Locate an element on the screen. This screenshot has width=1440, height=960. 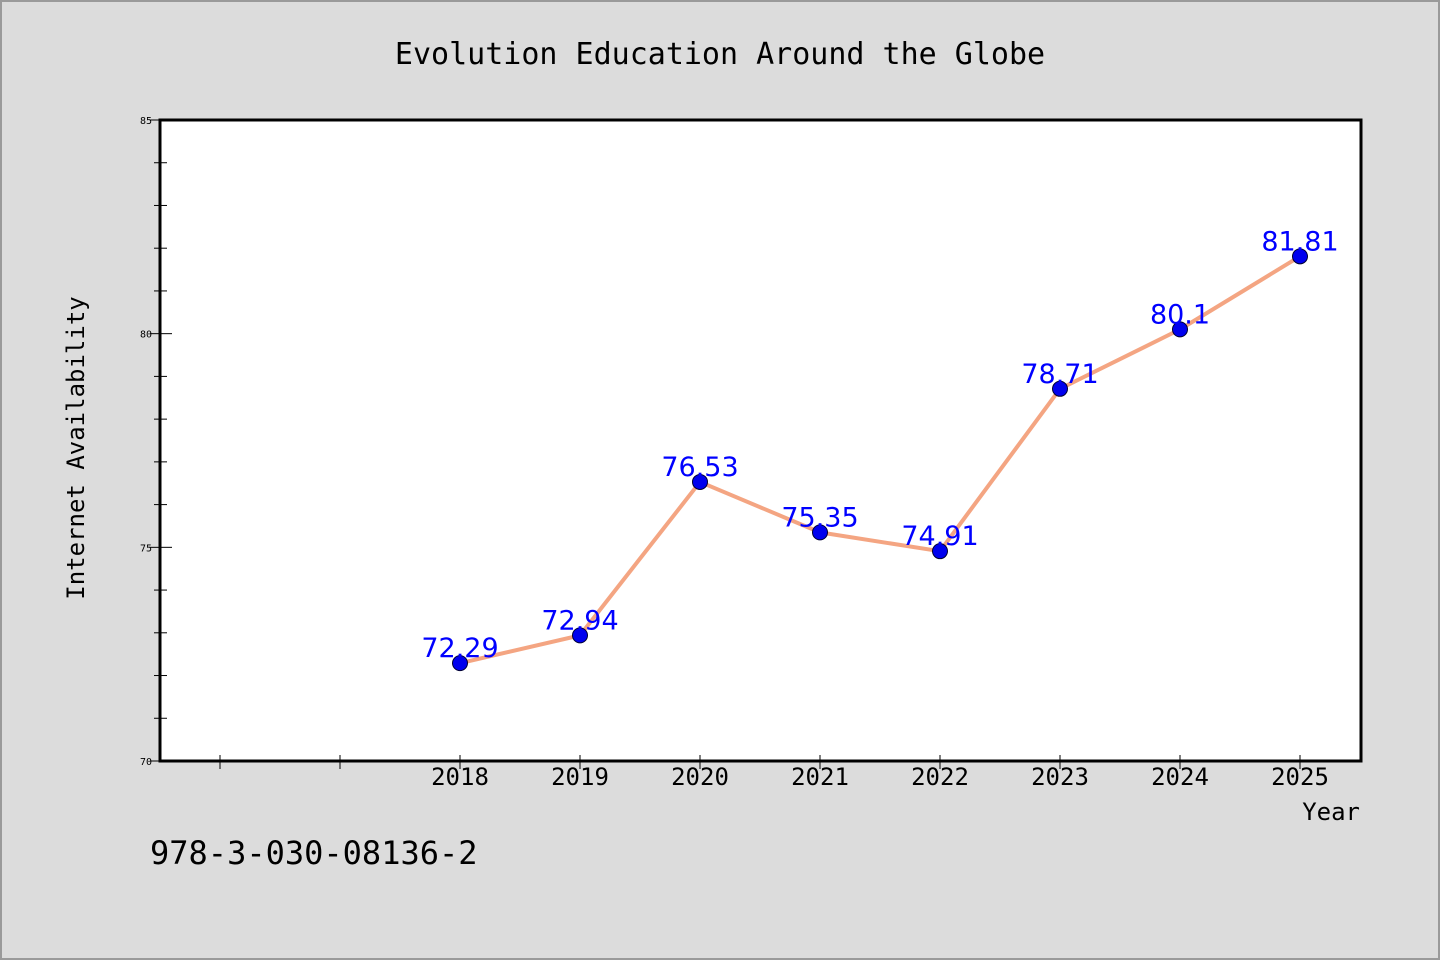
data-label: 76.53 is located at coordinates (699, 467).